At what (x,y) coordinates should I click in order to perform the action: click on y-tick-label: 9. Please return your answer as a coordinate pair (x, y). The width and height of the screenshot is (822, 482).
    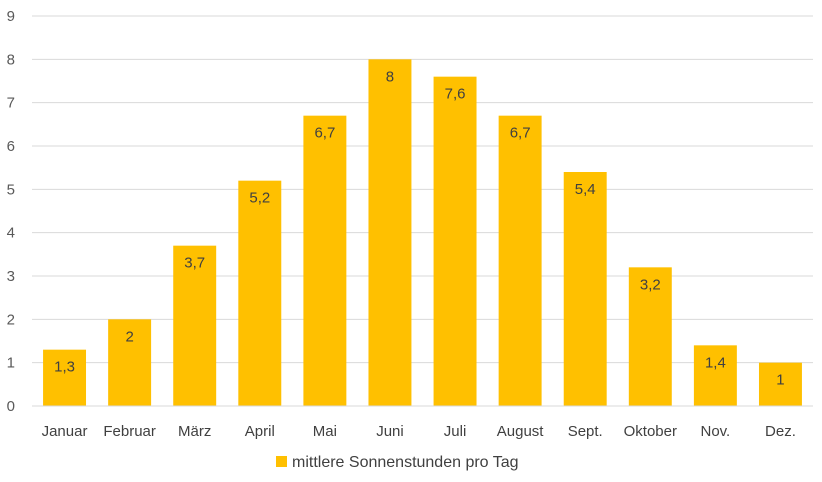
    Looking at the image, I should click on (11, 16).